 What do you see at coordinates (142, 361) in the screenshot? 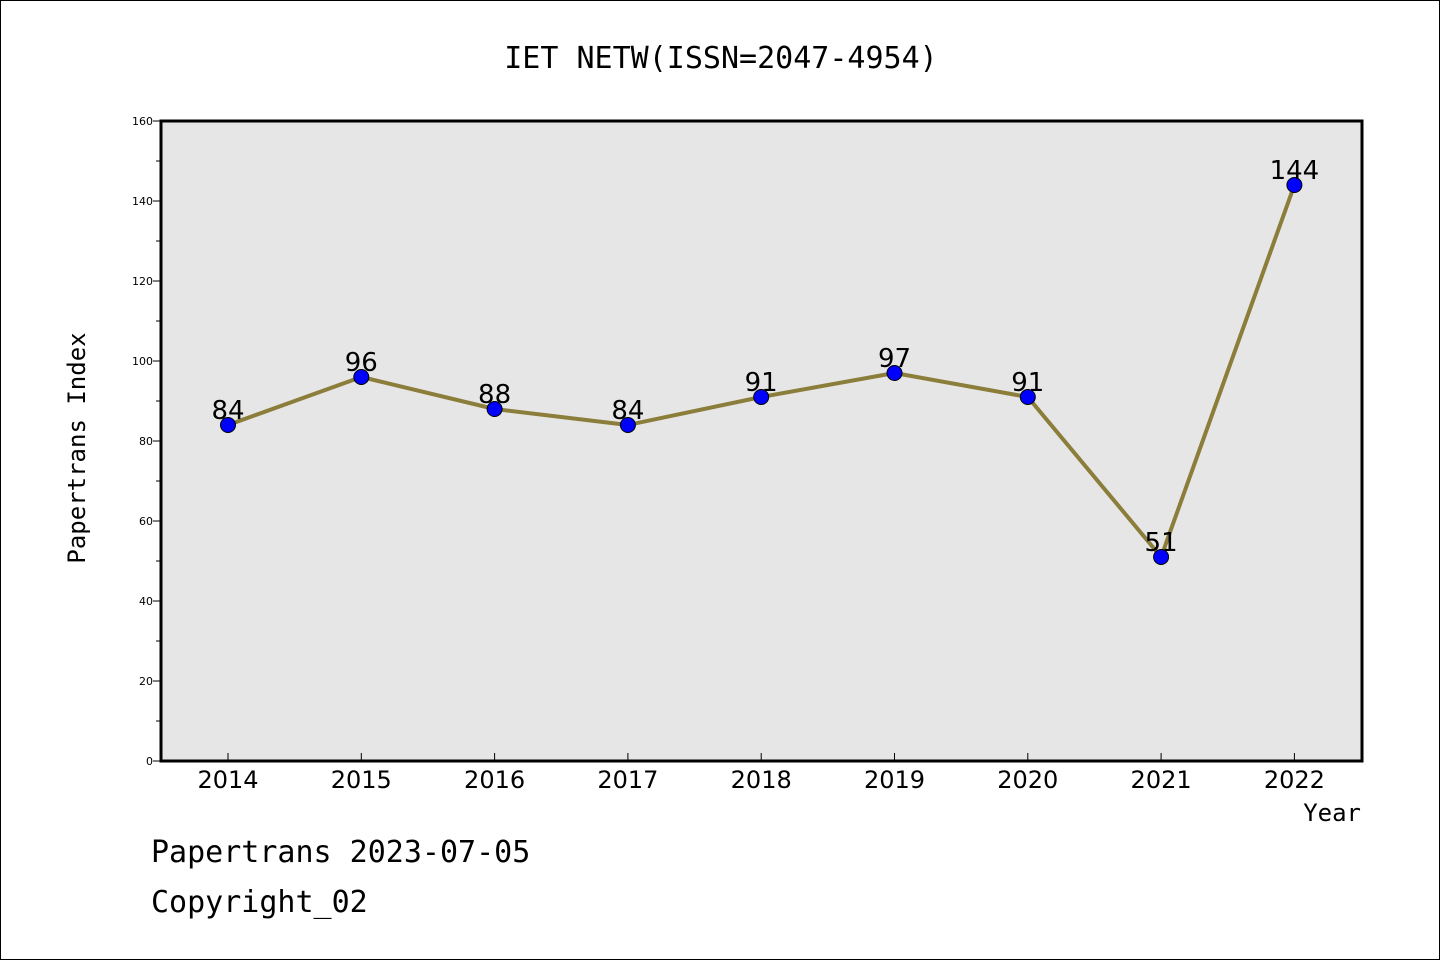
I see `y-tick-label: 100` at bounding box center [142, 361].